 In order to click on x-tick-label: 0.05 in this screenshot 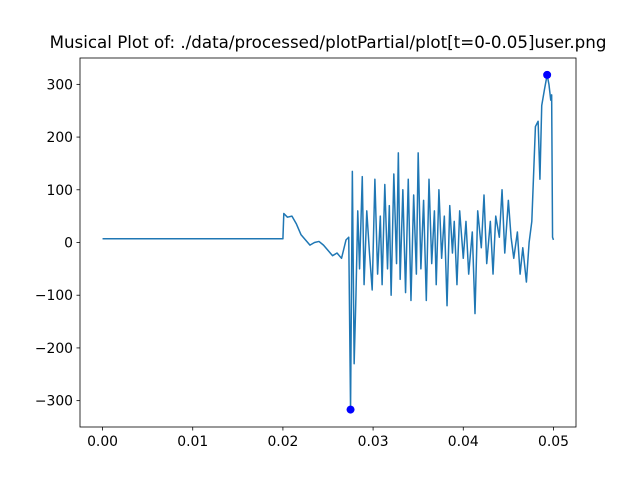, I will do `click(553, 442)`.